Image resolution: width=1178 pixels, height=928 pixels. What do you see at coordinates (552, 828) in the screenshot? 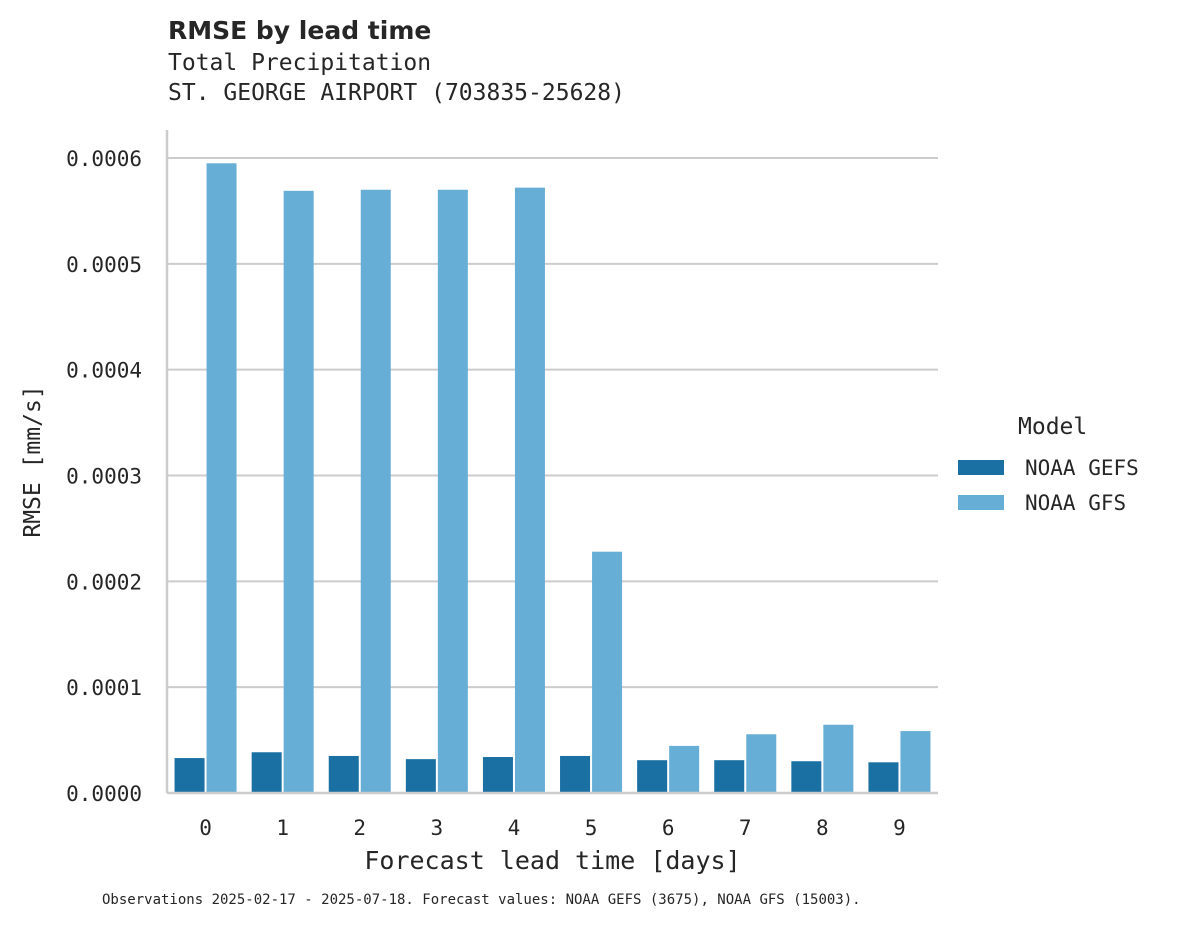
I see `x-tick-labels: 0 1 2 3 4 5 6 7 8 9` at bounding box center [552, 828].